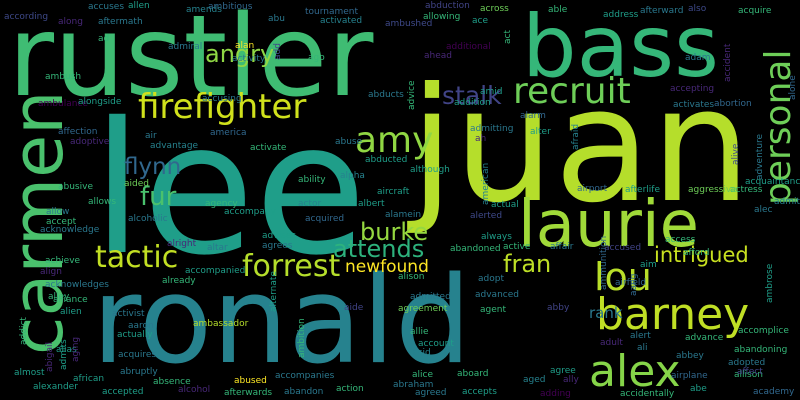  What do you see at coordinates (447, 6) in the screenshot?
I see `word: abduction` at bounding box center [447, 6].